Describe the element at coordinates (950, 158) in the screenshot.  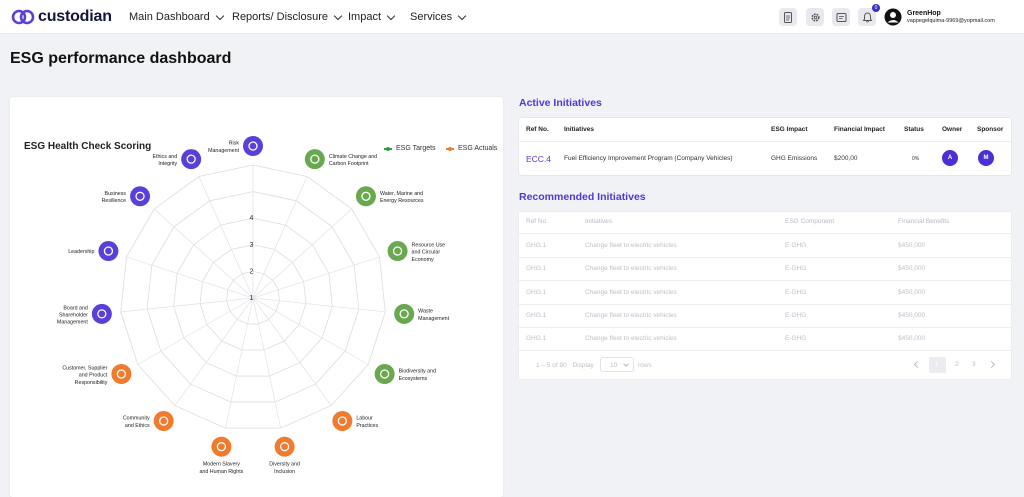
I see `owner-avatar: A` at that location.